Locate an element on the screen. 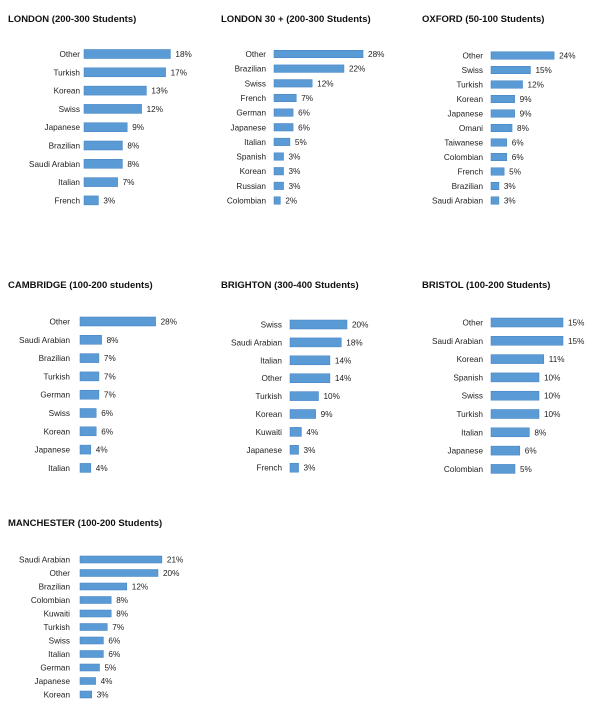  value-label: 14% is located at coordinates (343, 378).